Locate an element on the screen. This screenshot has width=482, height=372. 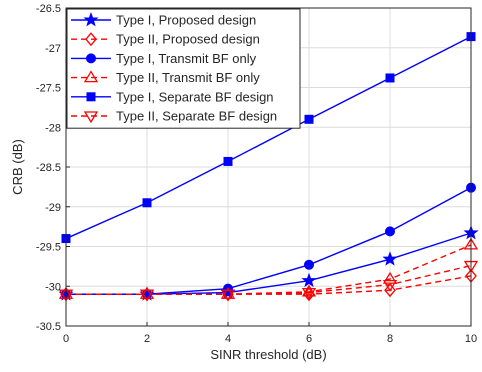
x-tick-label: 4 is located at coordinates (228, 339).